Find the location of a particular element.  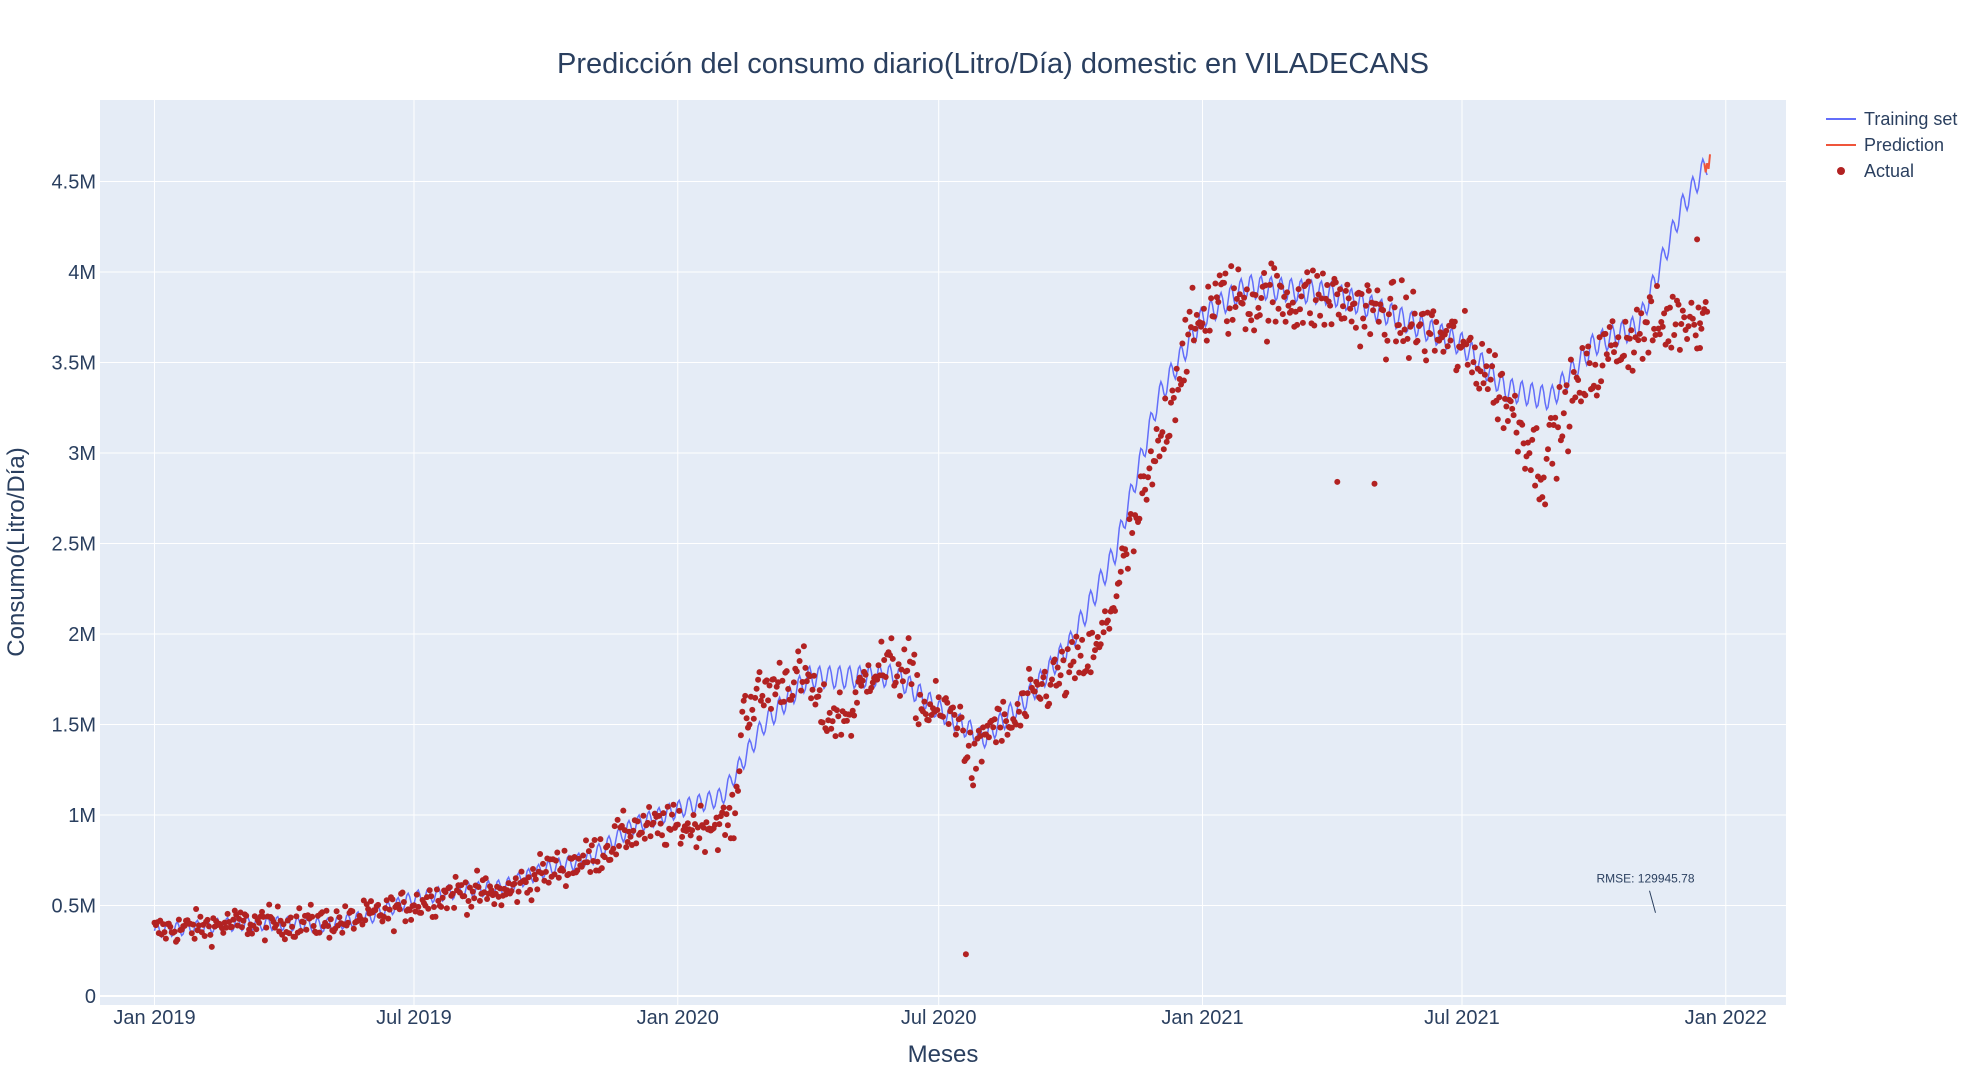

legend: Training set Prediction Actual is located at coordinates (1891, 145).